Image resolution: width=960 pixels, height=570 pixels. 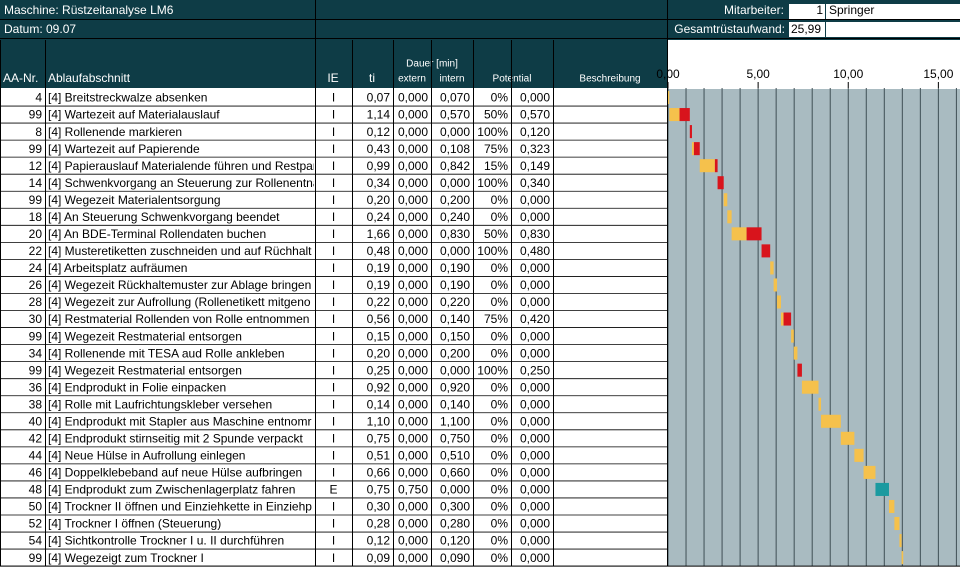 What do you see at coordinates (455, 115) in the screenshot?
I see `cell-intern: 0,570` at bounding box center [455, 115].